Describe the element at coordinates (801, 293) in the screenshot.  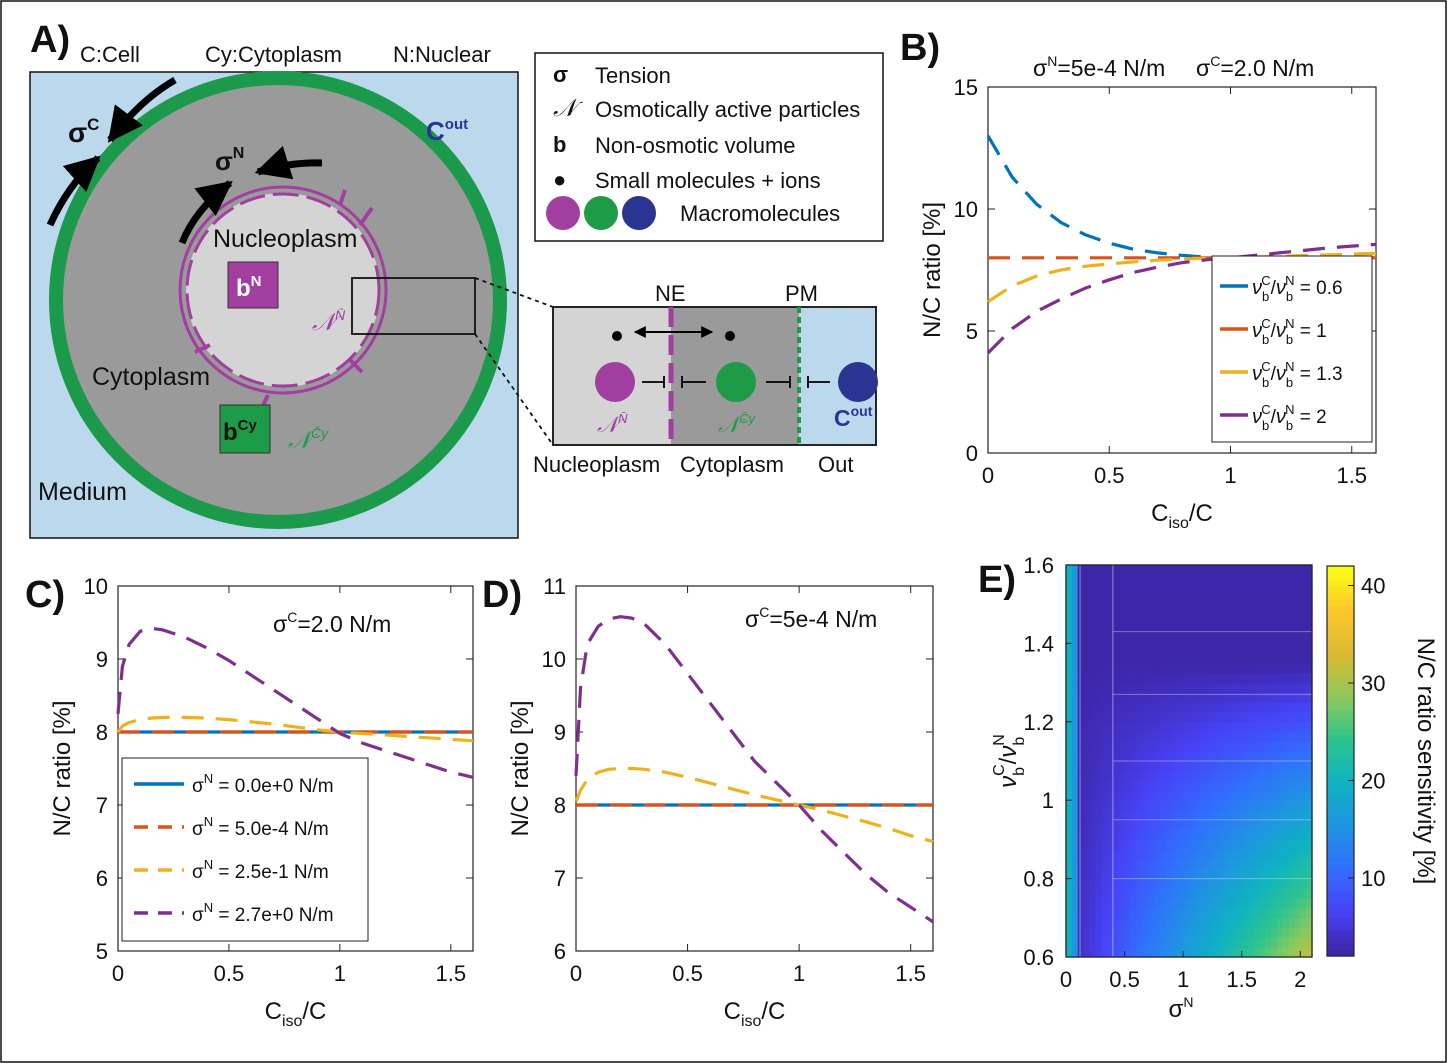
I see `pm-label: PM` at that location.